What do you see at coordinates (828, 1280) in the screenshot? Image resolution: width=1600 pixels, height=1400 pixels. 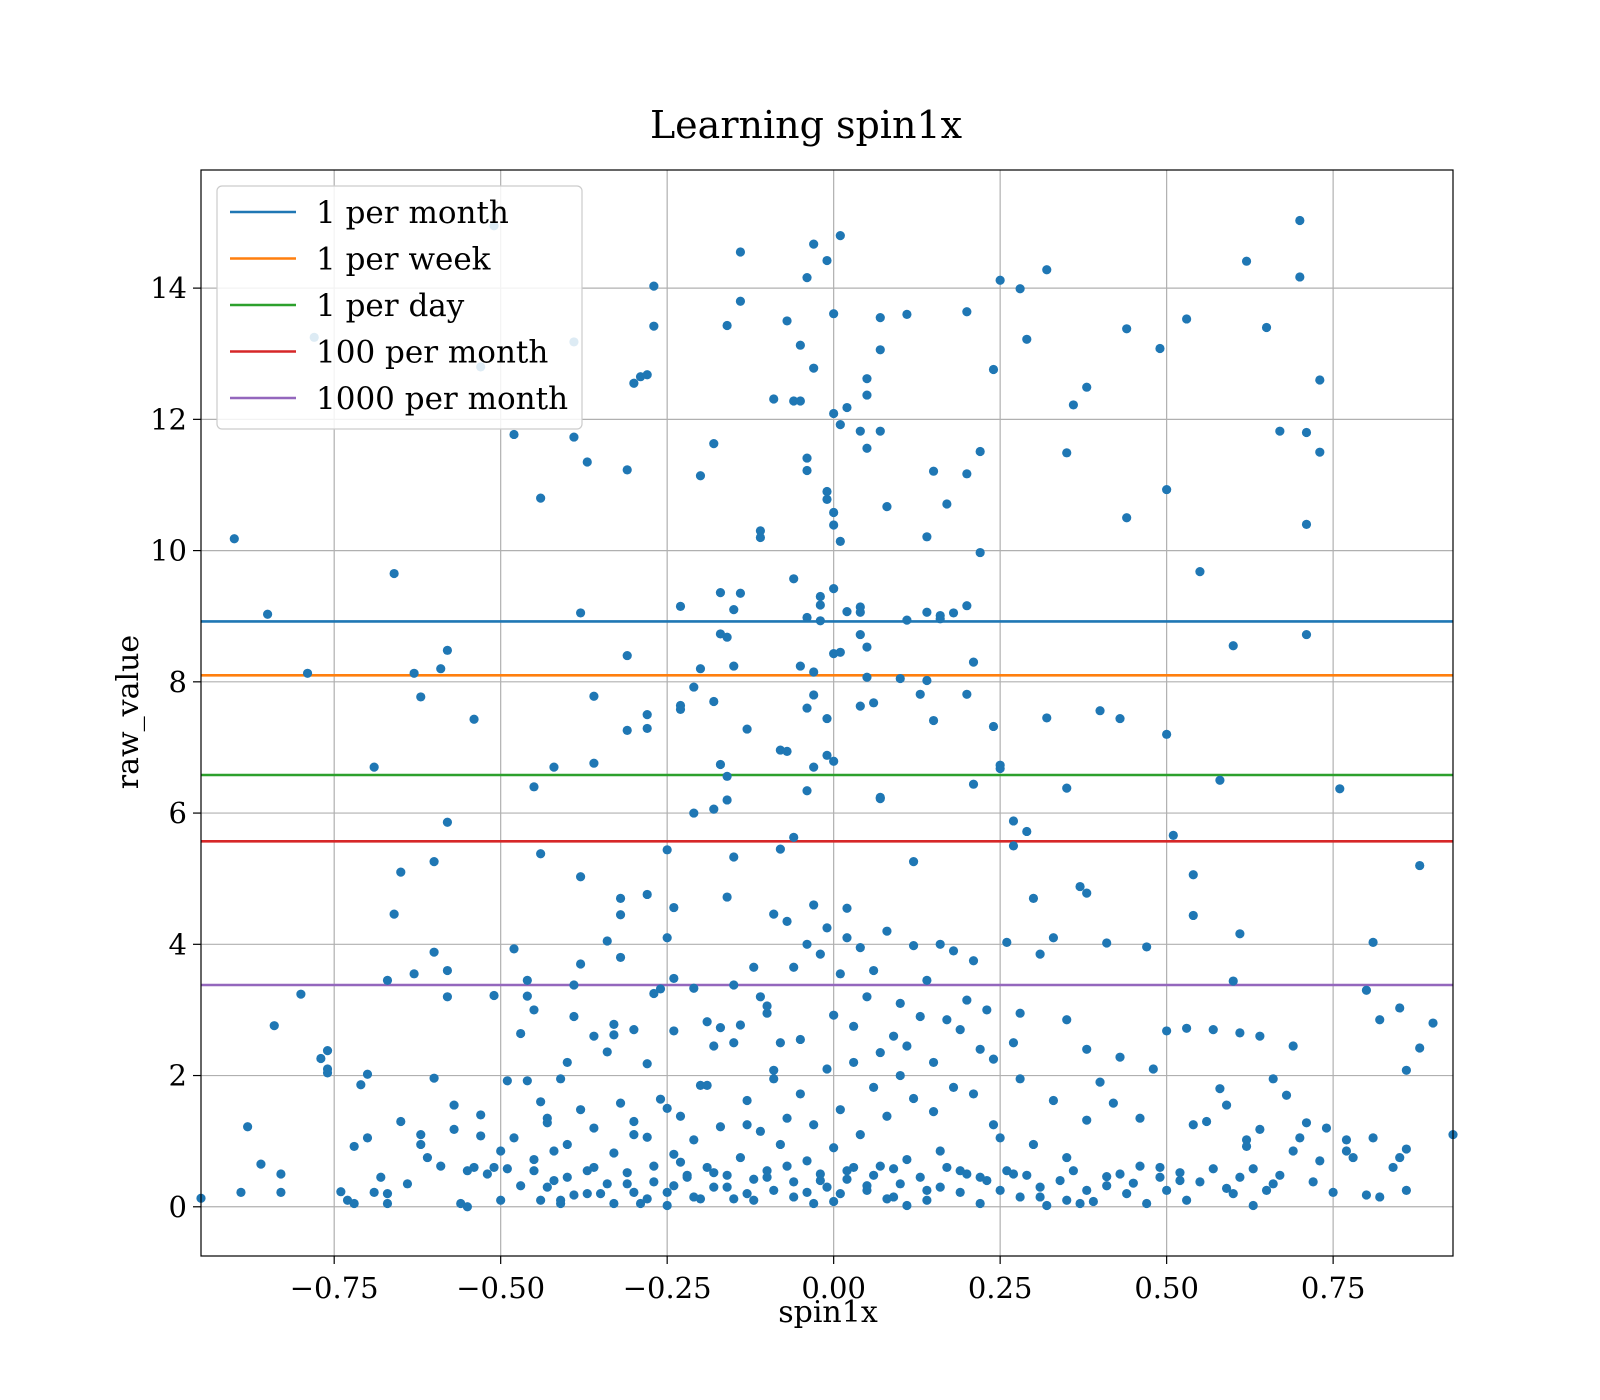 I see `x-axis-ticks: −0.75 −0.50 −0.25 0.00 0.25 0.50 0.75` at bounding box center [828, 1280].